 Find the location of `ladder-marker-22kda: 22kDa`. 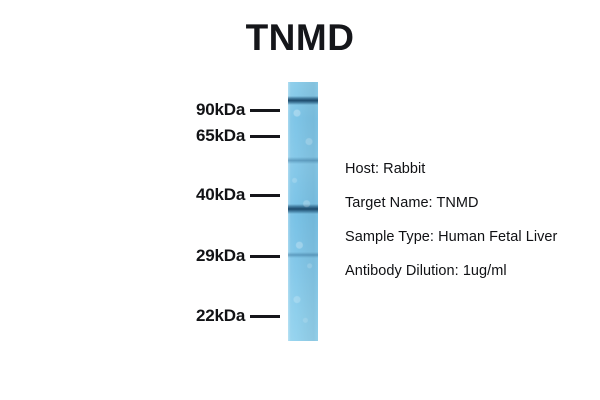

ladder-marker-22kda: 22kDa is located at coordinates (238, 316).